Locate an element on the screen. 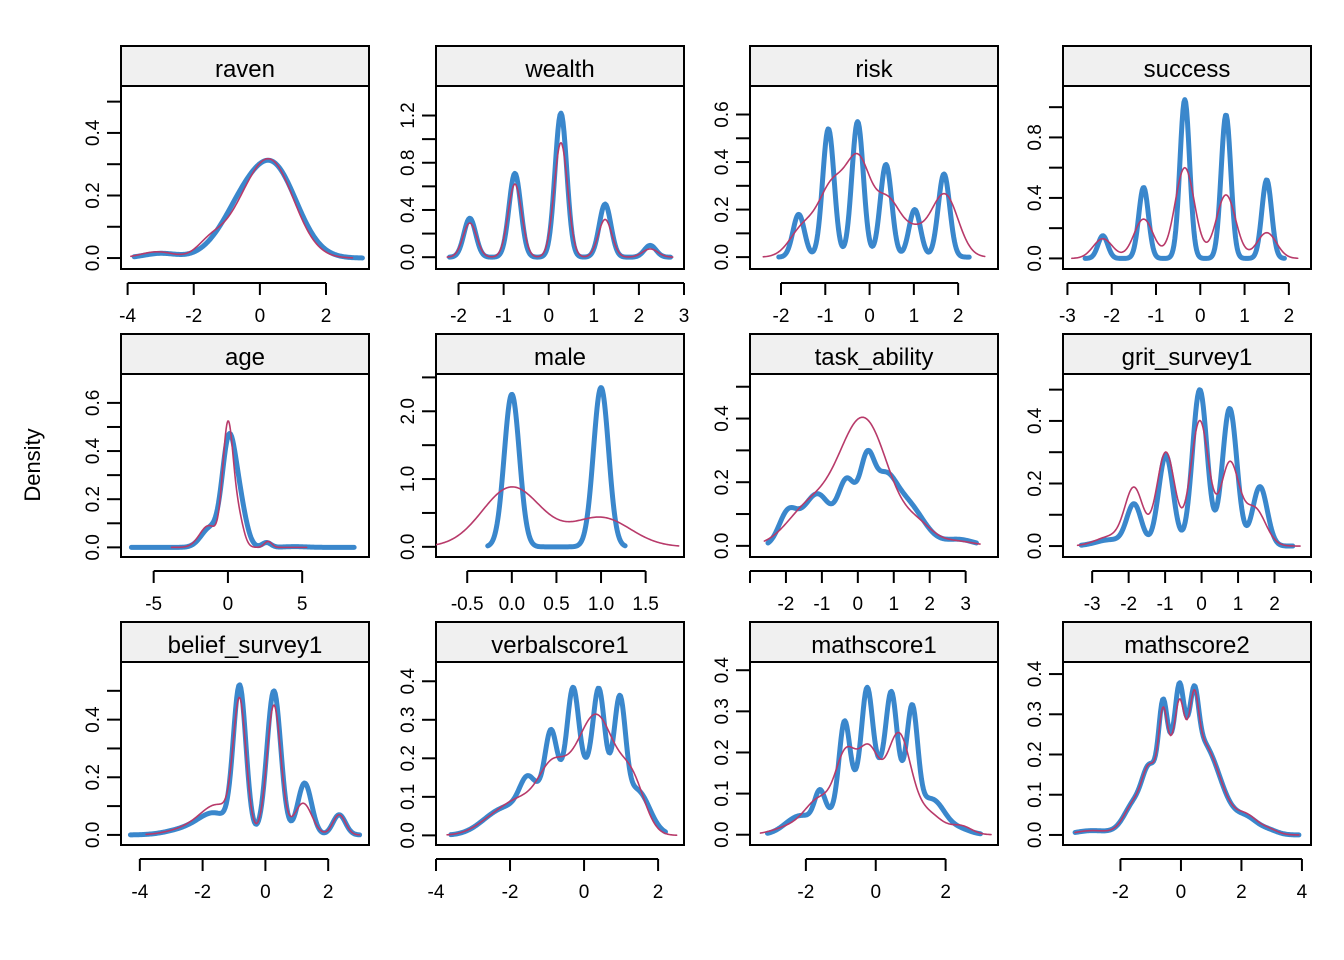 This screenshot has height=960, width=1344. x-tick-label: -0.5 is located at coordinates (467, 604).